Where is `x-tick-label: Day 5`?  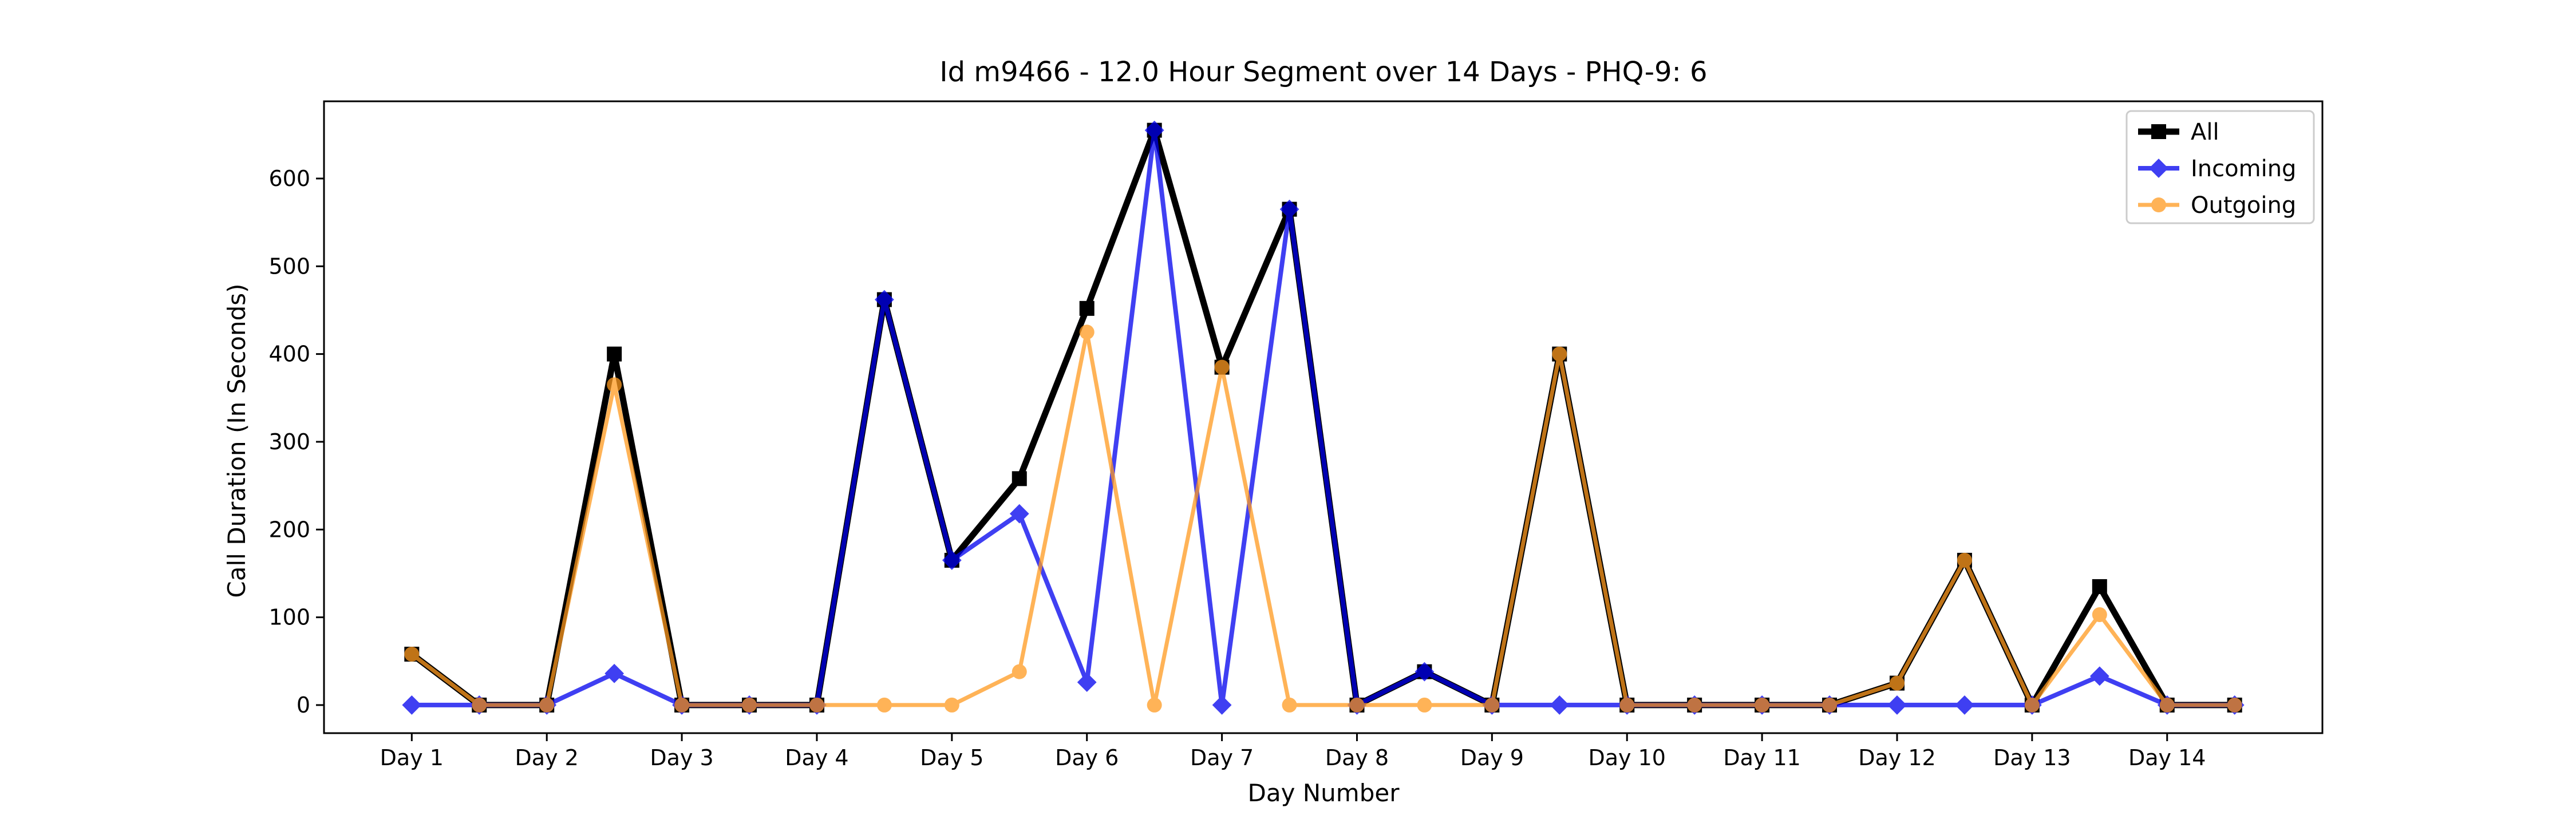
x-tick-label: Day 5 is located at coordinates (951, 757).